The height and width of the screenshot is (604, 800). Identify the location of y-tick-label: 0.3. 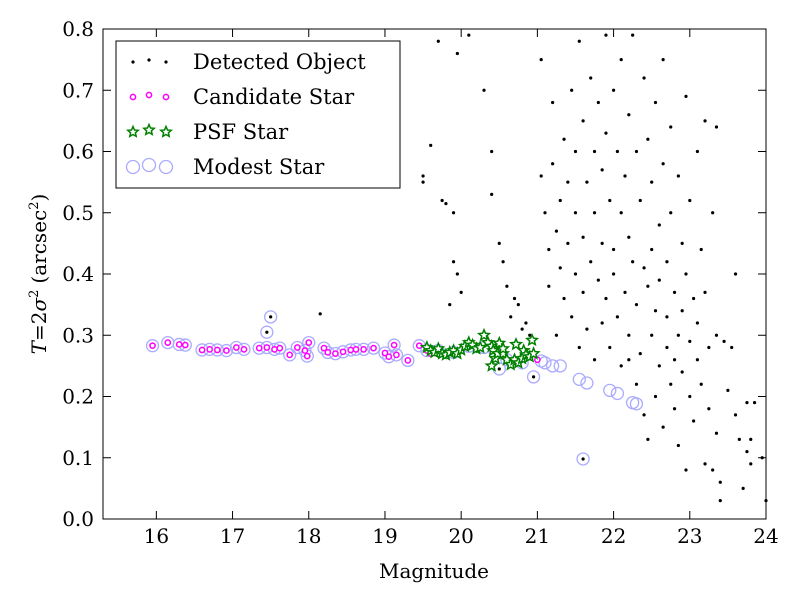
(78, 335).